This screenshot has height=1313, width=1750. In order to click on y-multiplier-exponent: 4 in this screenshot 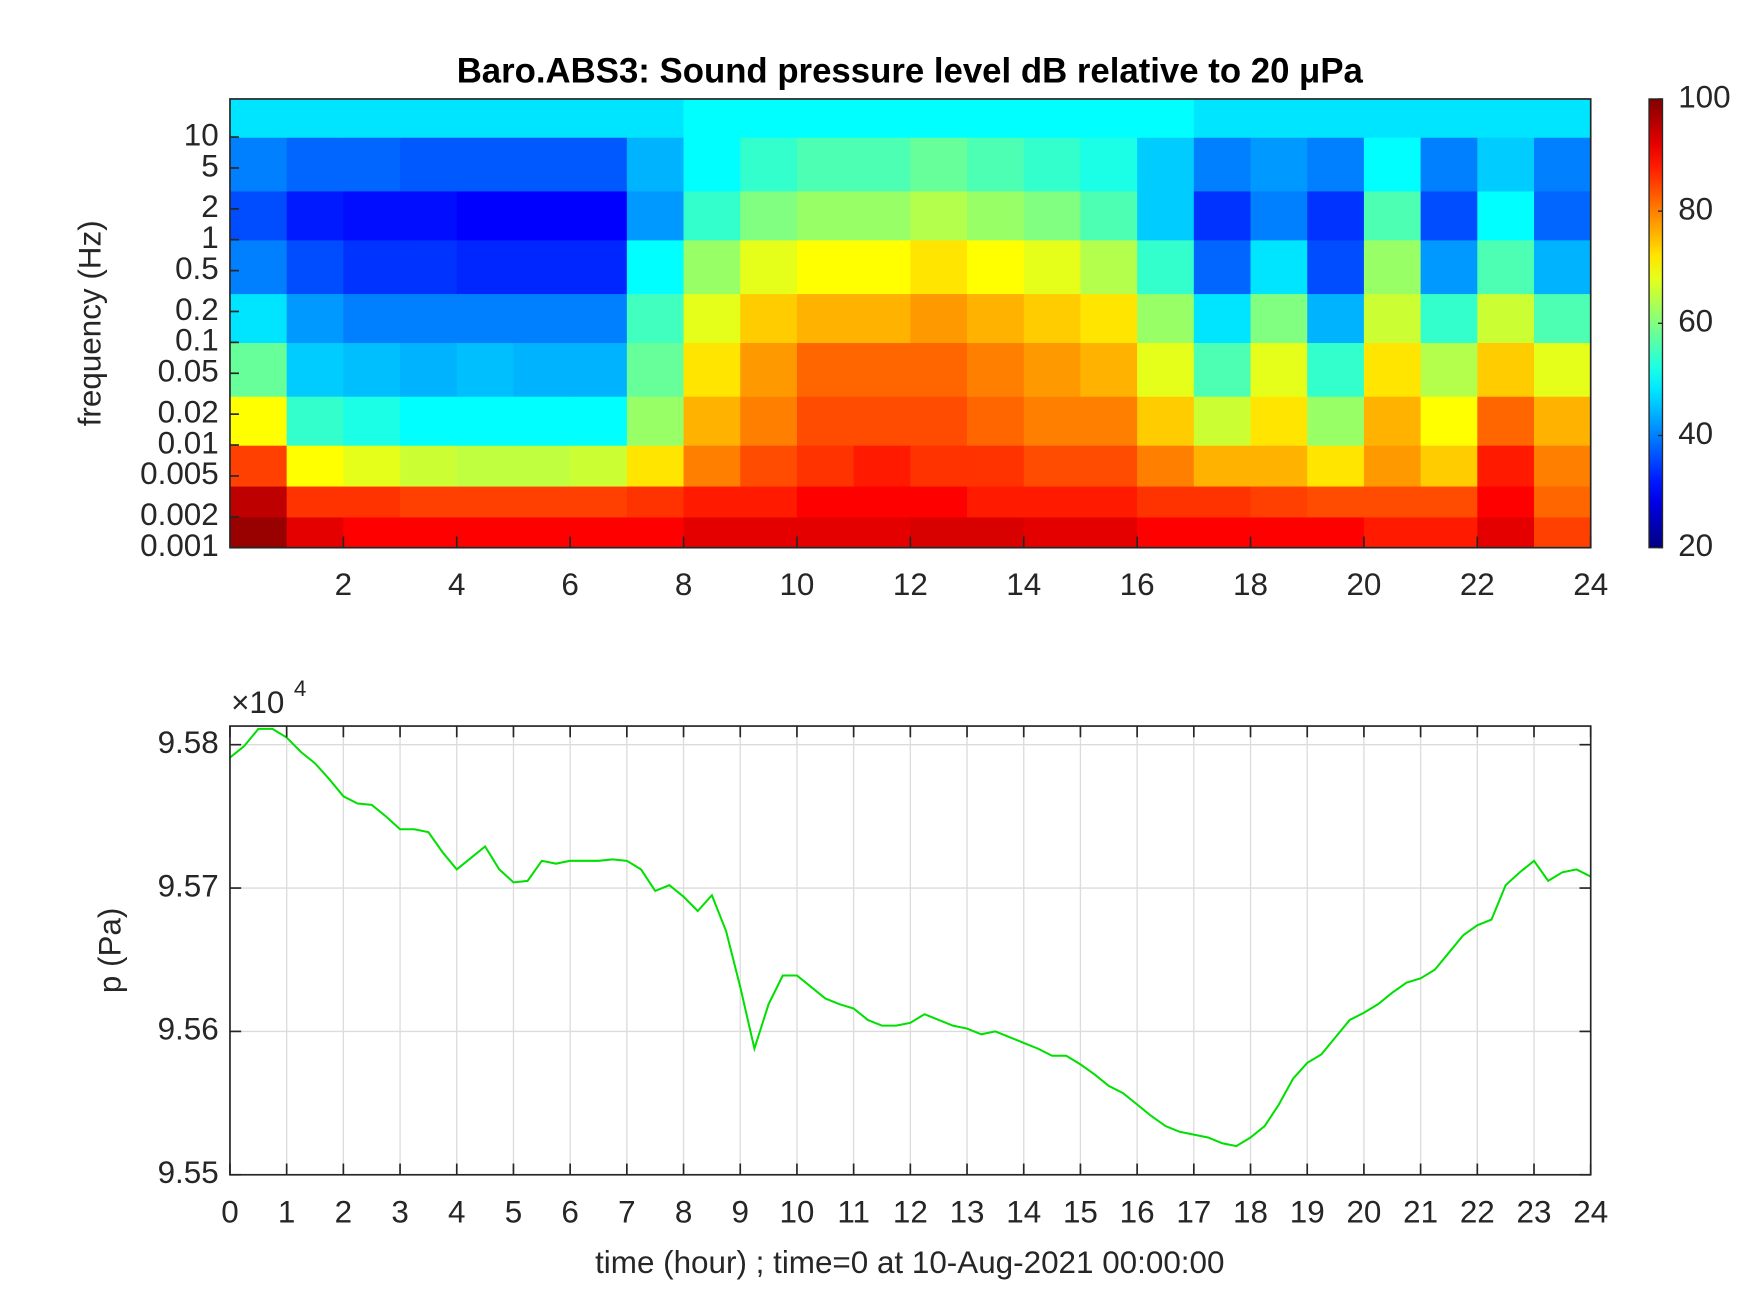, I will do `click(300, 688)`.